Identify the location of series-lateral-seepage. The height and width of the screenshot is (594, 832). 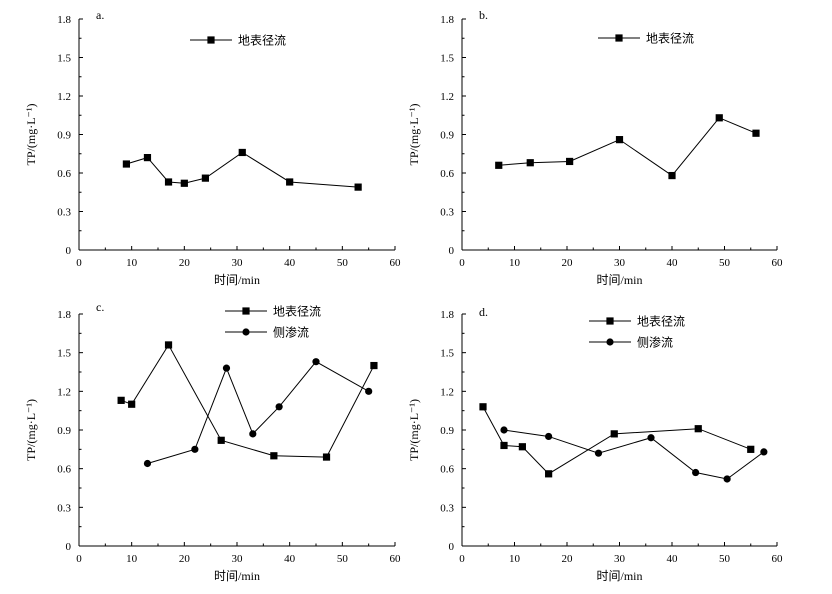
(258, 413).